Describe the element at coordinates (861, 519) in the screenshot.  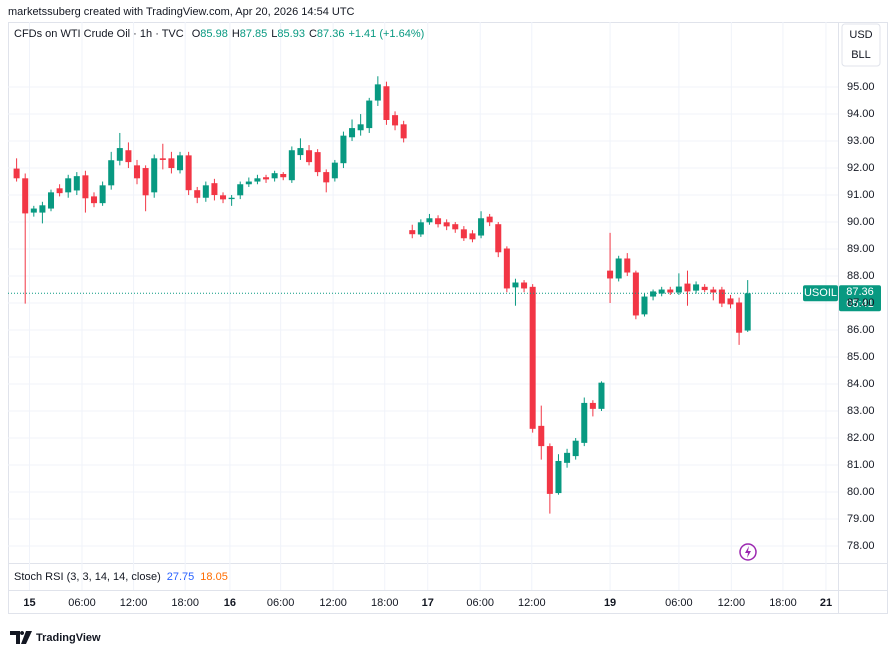
I see `y-tick-label: 79.00` at that location.